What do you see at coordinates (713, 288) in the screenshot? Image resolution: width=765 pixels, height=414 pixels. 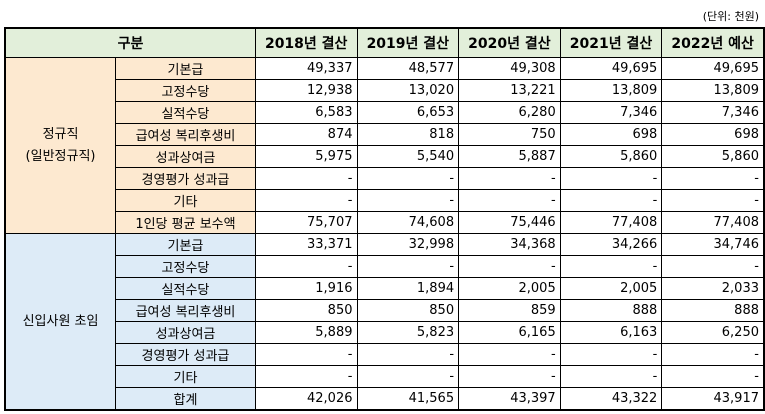 I see `value-cell: 2,033` at bounding box center [713, 288].